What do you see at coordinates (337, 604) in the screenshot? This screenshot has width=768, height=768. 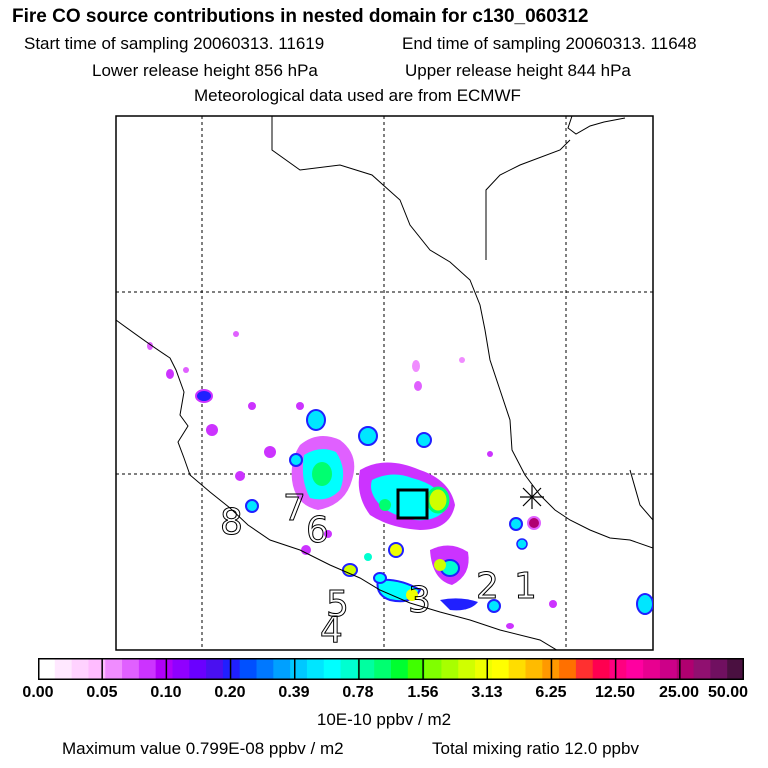 I see `time-marker-5: 5` at bounding box center [337, 604].